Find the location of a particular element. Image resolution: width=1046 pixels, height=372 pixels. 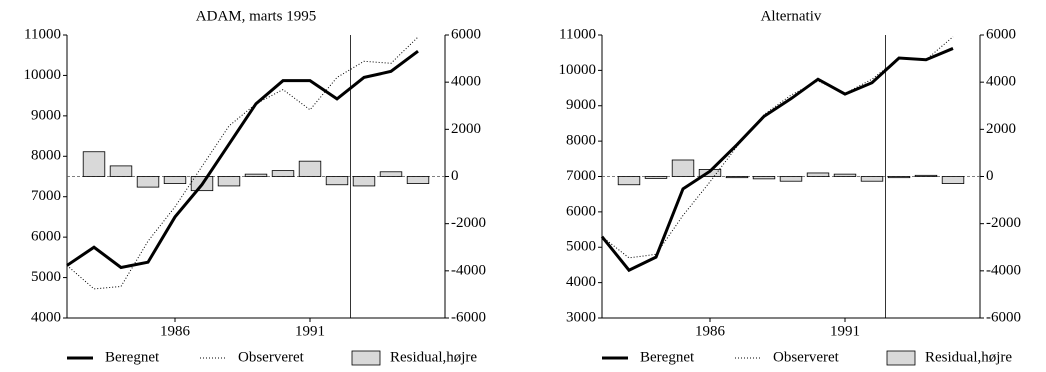

chart-title: Alternativ is located at coordinates (791, 16).